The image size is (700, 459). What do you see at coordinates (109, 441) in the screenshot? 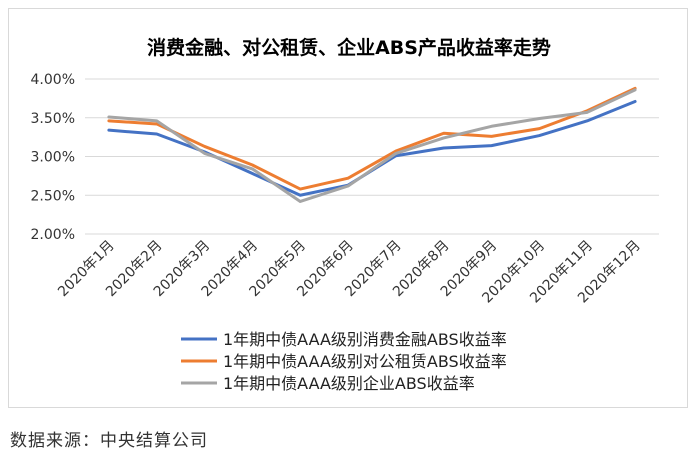
I see `data-source-note: 数据来源：中央结算公司` at bounding box center [109, 441].